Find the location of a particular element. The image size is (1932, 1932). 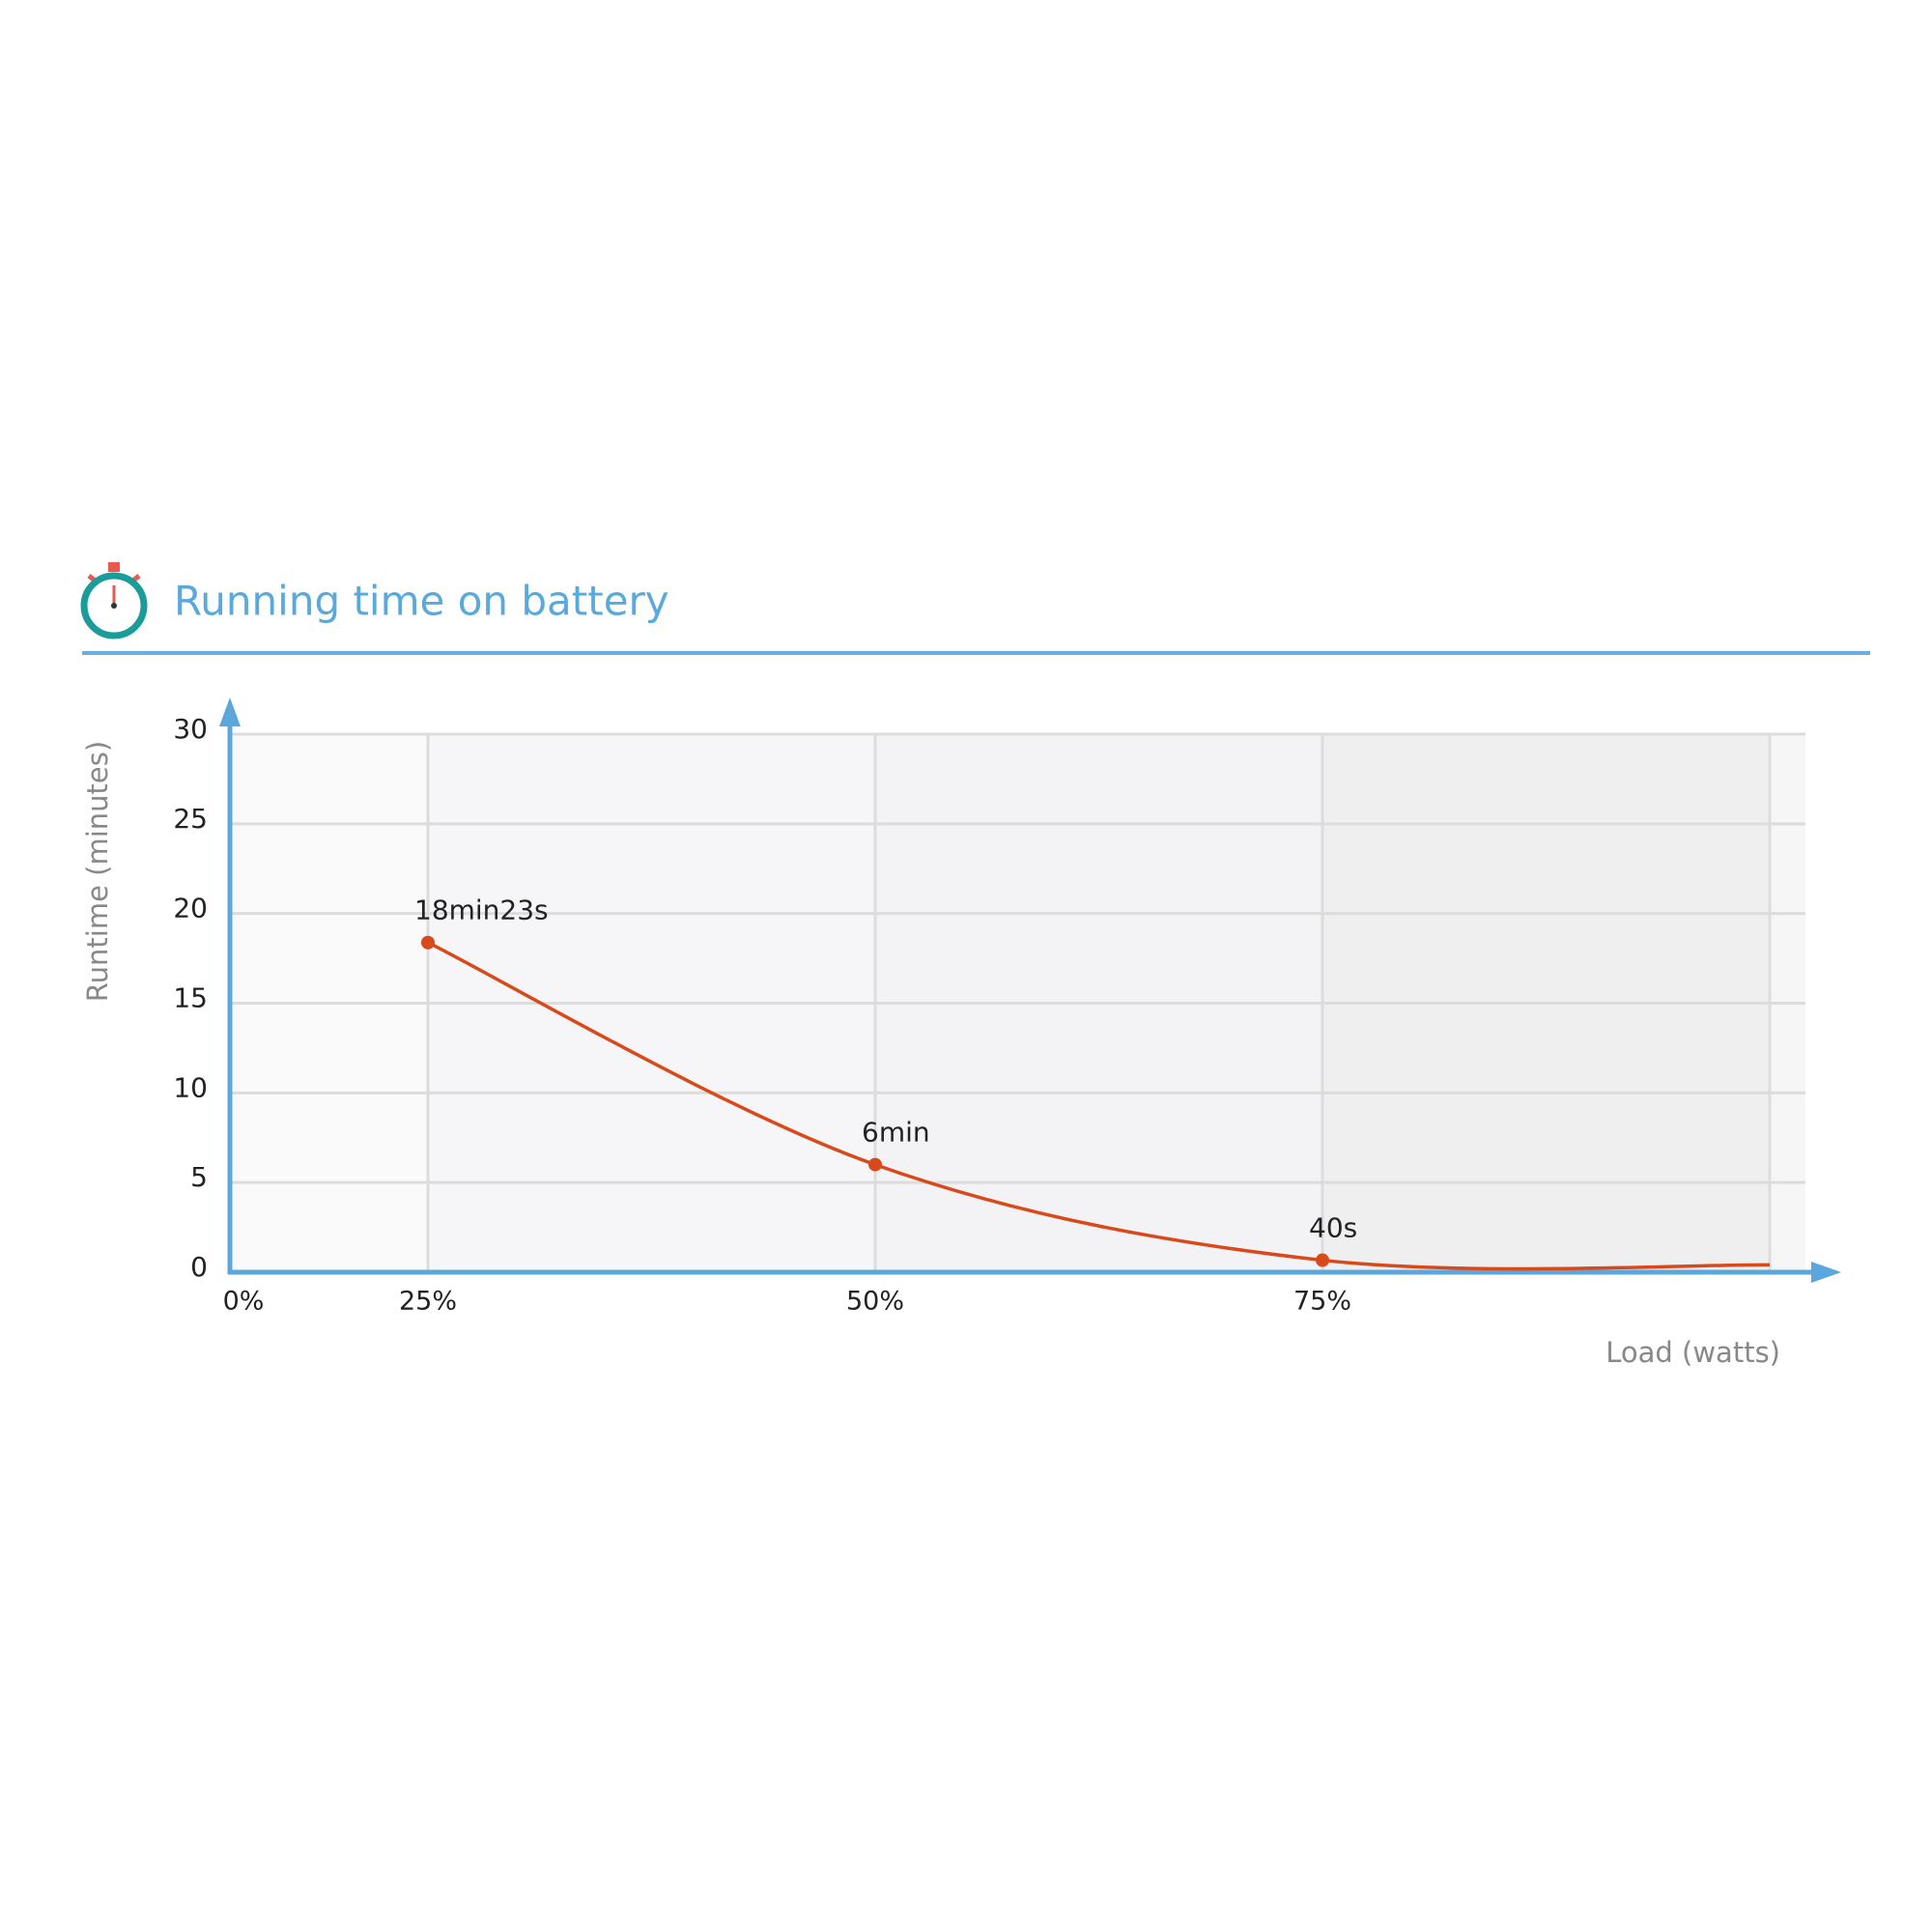

y-tick-label: 15 is located at coordinates (190, 998).